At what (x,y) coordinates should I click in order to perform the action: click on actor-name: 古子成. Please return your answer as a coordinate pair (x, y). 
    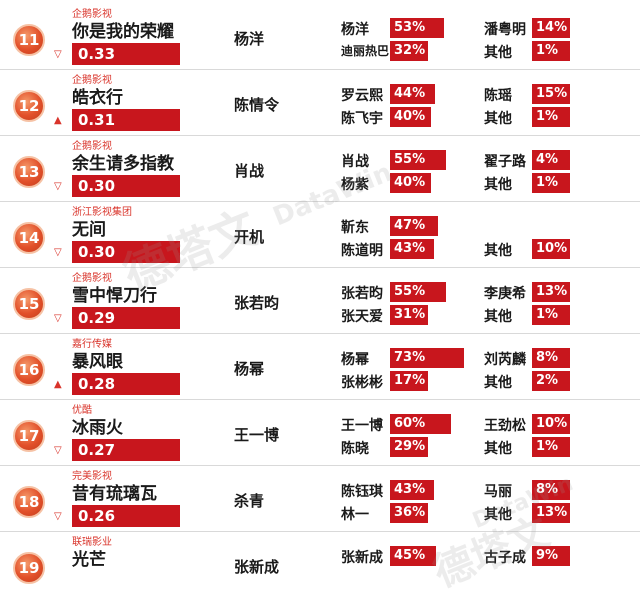
    Looking at the image, I should click on (505, 558).